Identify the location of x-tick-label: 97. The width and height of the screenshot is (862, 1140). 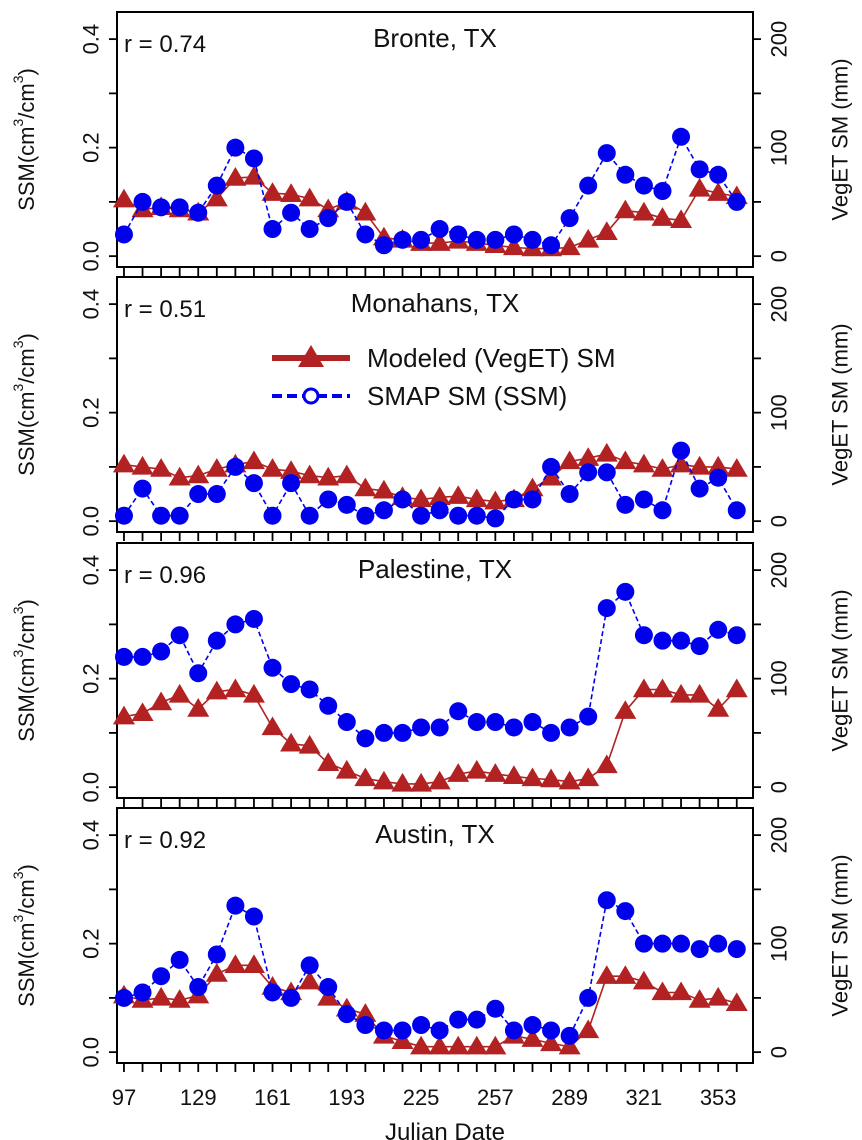
(124, 1097).